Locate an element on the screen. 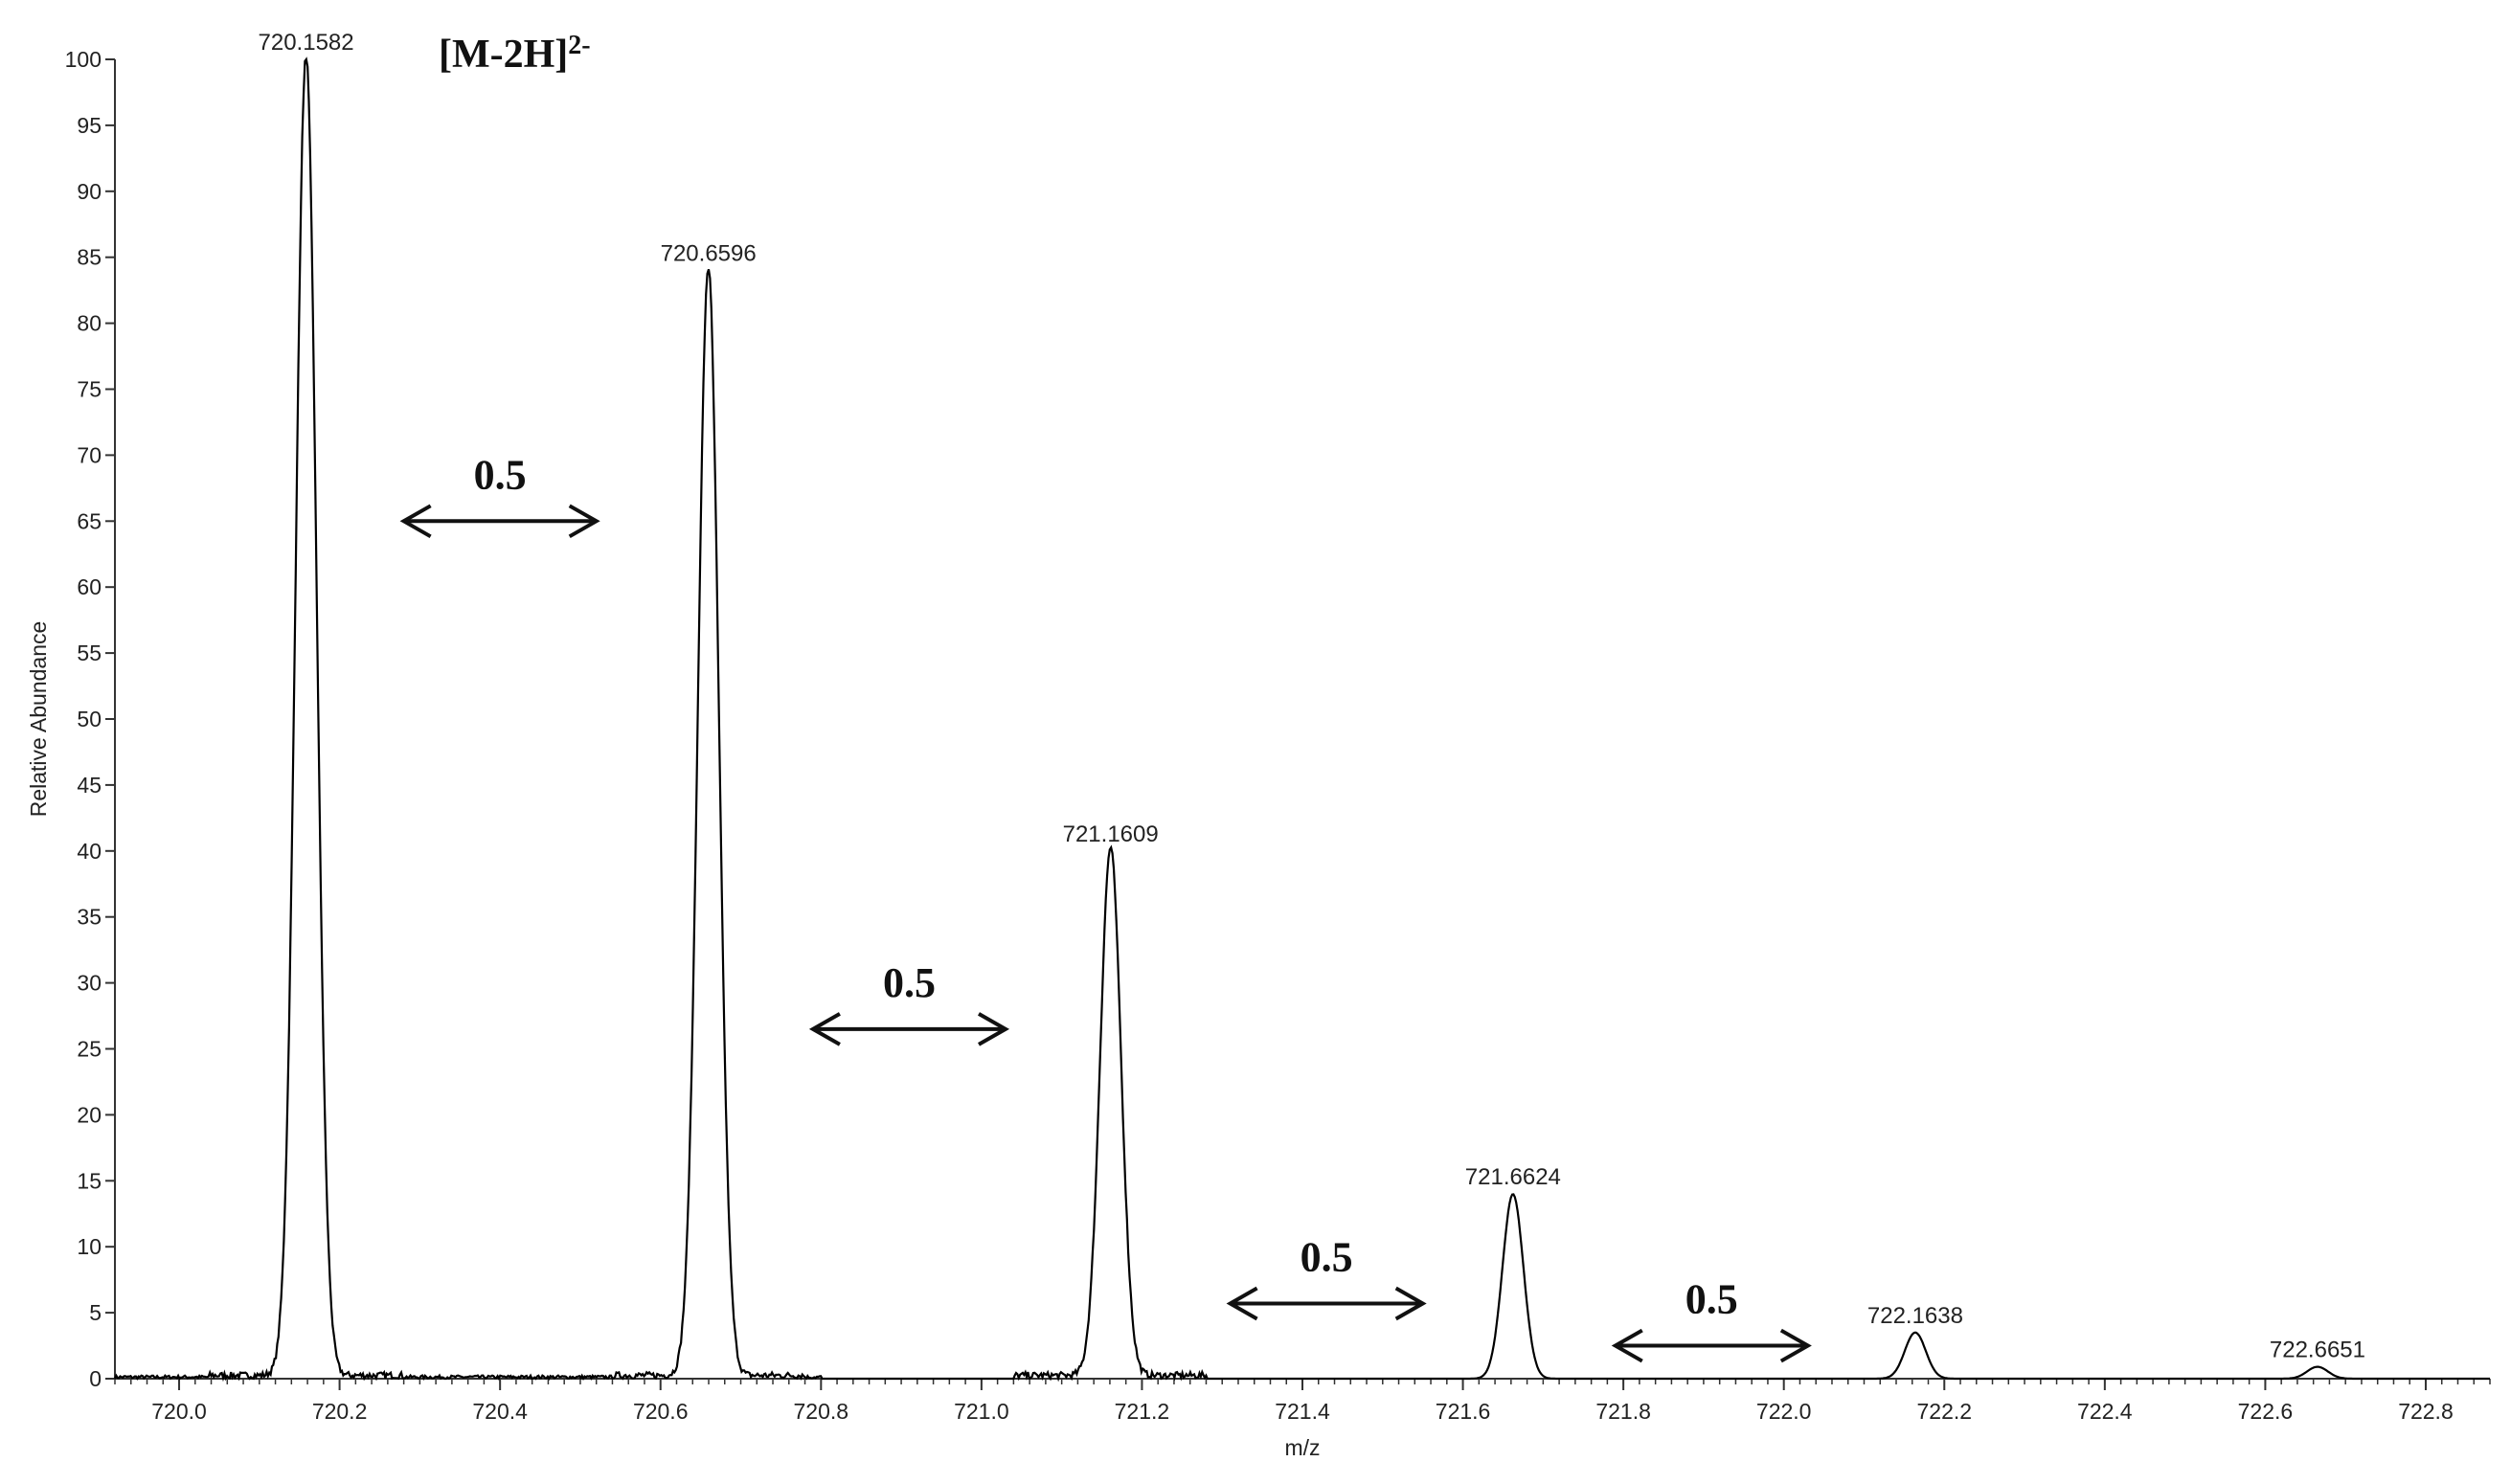  x-tick-label: 722.6 is located at coordinates (2266, 1411).